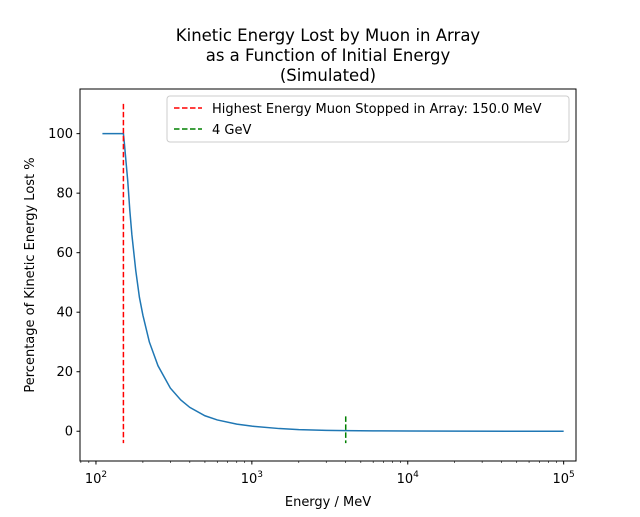  I want to click on y-tick-label: 60, so click(64, 253).